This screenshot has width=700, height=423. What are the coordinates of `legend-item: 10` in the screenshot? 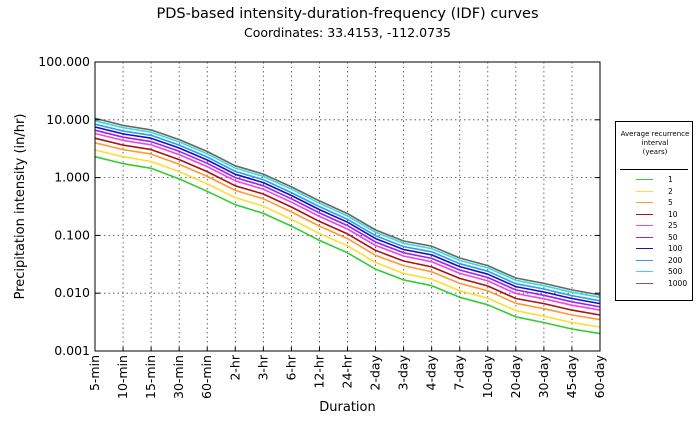 It's located at (655, 214).